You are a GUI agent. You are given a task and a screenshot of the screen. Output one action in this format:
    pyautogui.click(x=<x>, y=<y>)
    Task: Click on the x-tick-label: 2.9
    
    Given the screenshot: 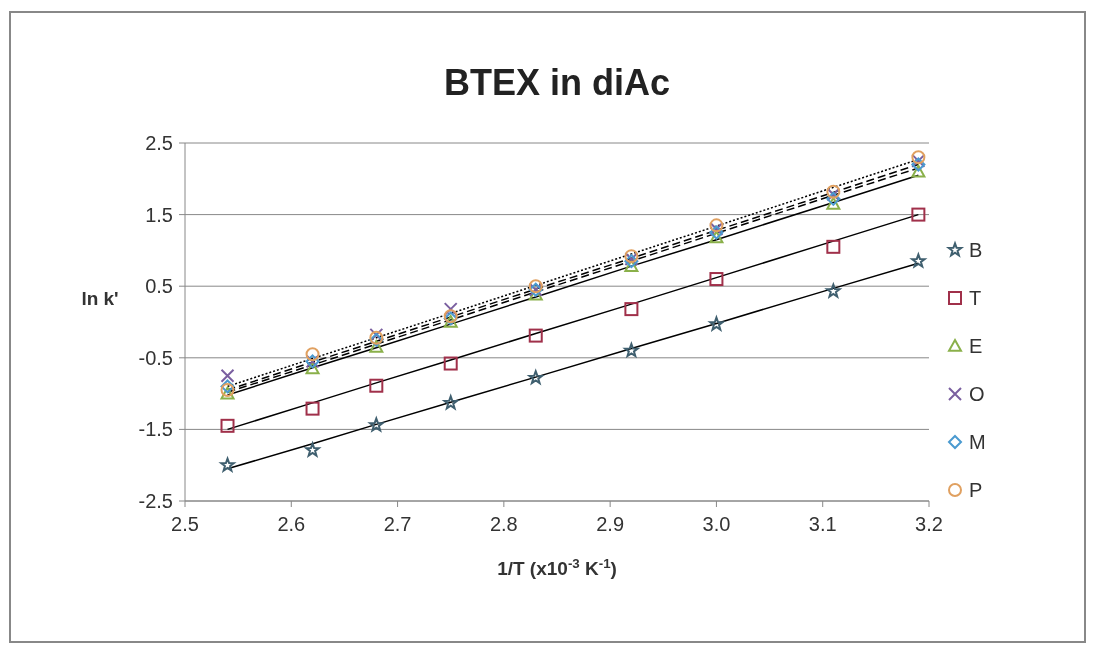 What is the action you would take?
    pyautogui.click(x=610, y=524)
    